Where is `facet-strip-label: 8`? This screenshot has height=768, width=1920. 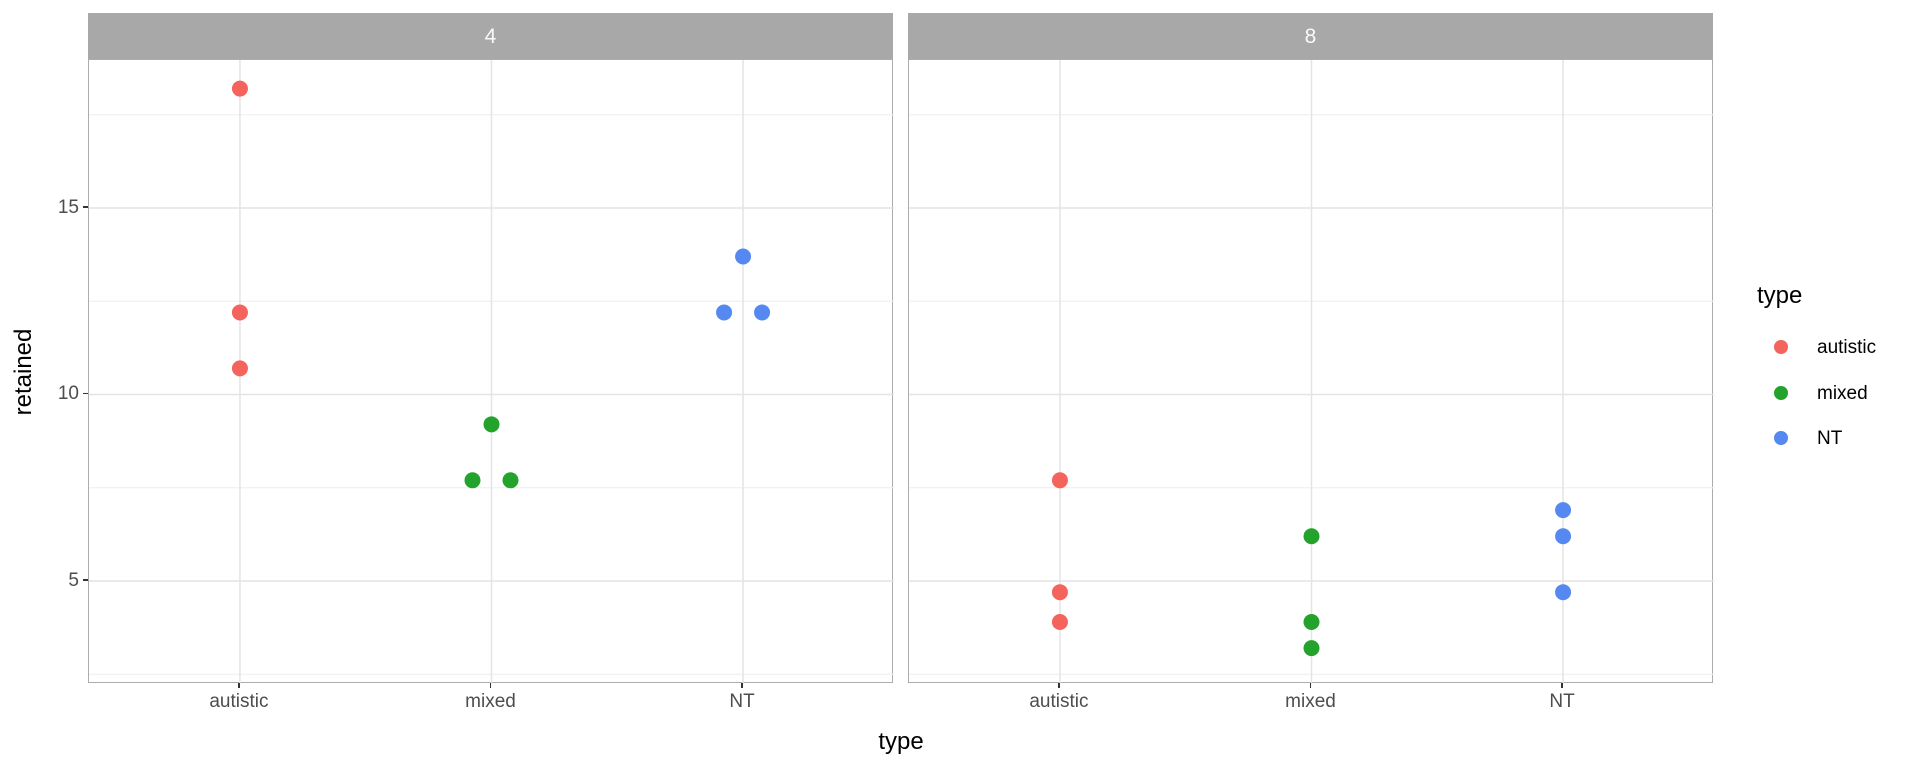
facet-strip-label: 8 is located at coordinates (1310, 36).